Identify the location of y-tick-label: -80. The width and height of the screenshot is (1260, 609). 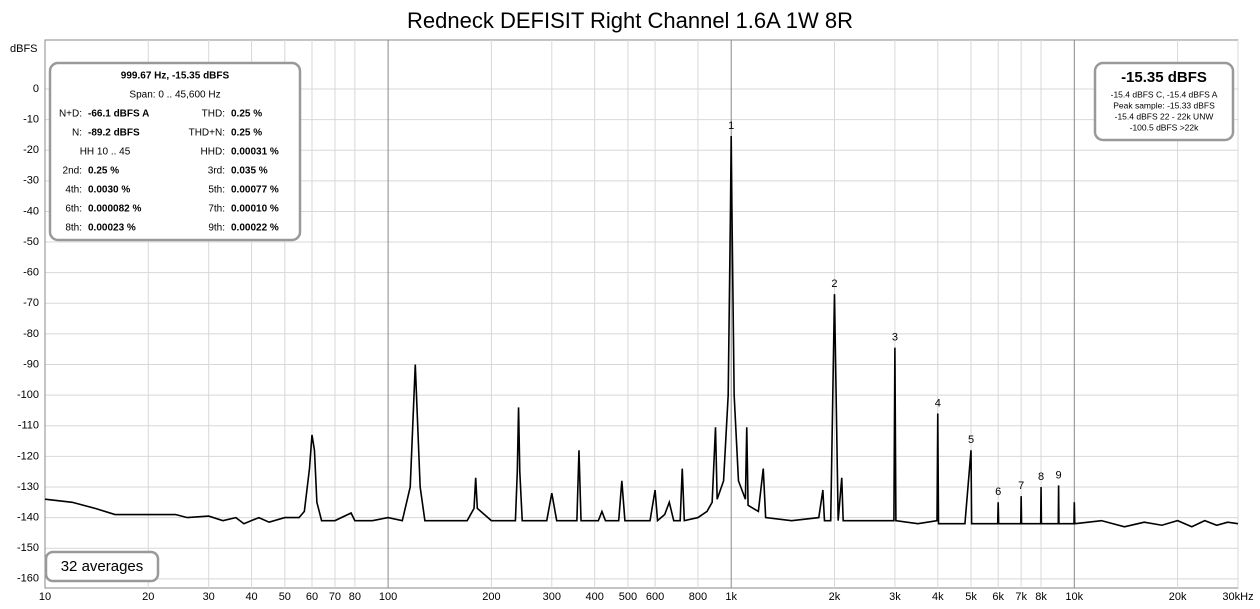
(31, 334).